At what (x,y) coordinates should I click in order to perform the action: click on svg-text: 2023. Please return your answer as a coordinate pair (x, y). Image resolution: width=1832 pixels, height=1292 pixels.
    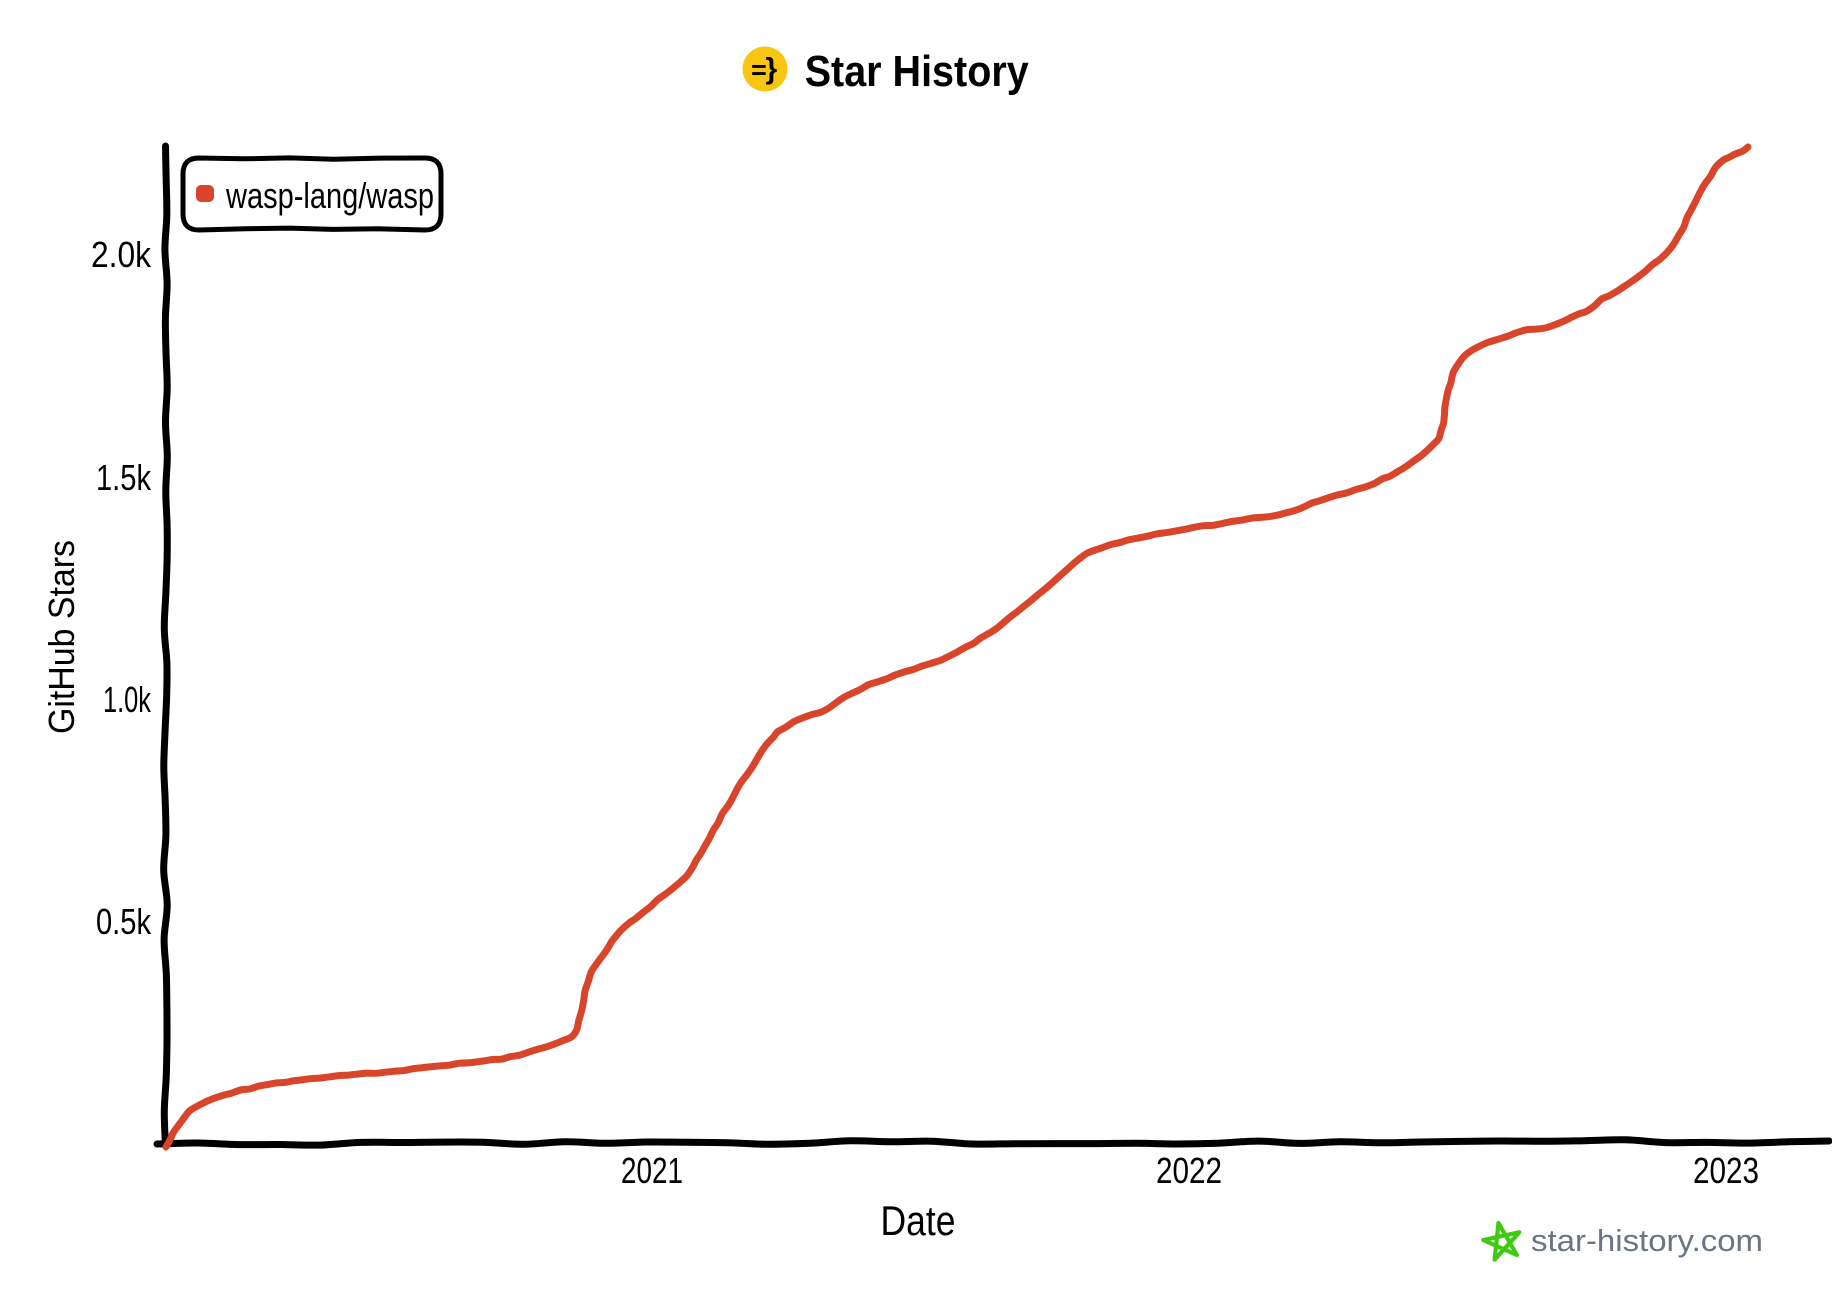
    Looking at the image, I should click on (1726, 1170).